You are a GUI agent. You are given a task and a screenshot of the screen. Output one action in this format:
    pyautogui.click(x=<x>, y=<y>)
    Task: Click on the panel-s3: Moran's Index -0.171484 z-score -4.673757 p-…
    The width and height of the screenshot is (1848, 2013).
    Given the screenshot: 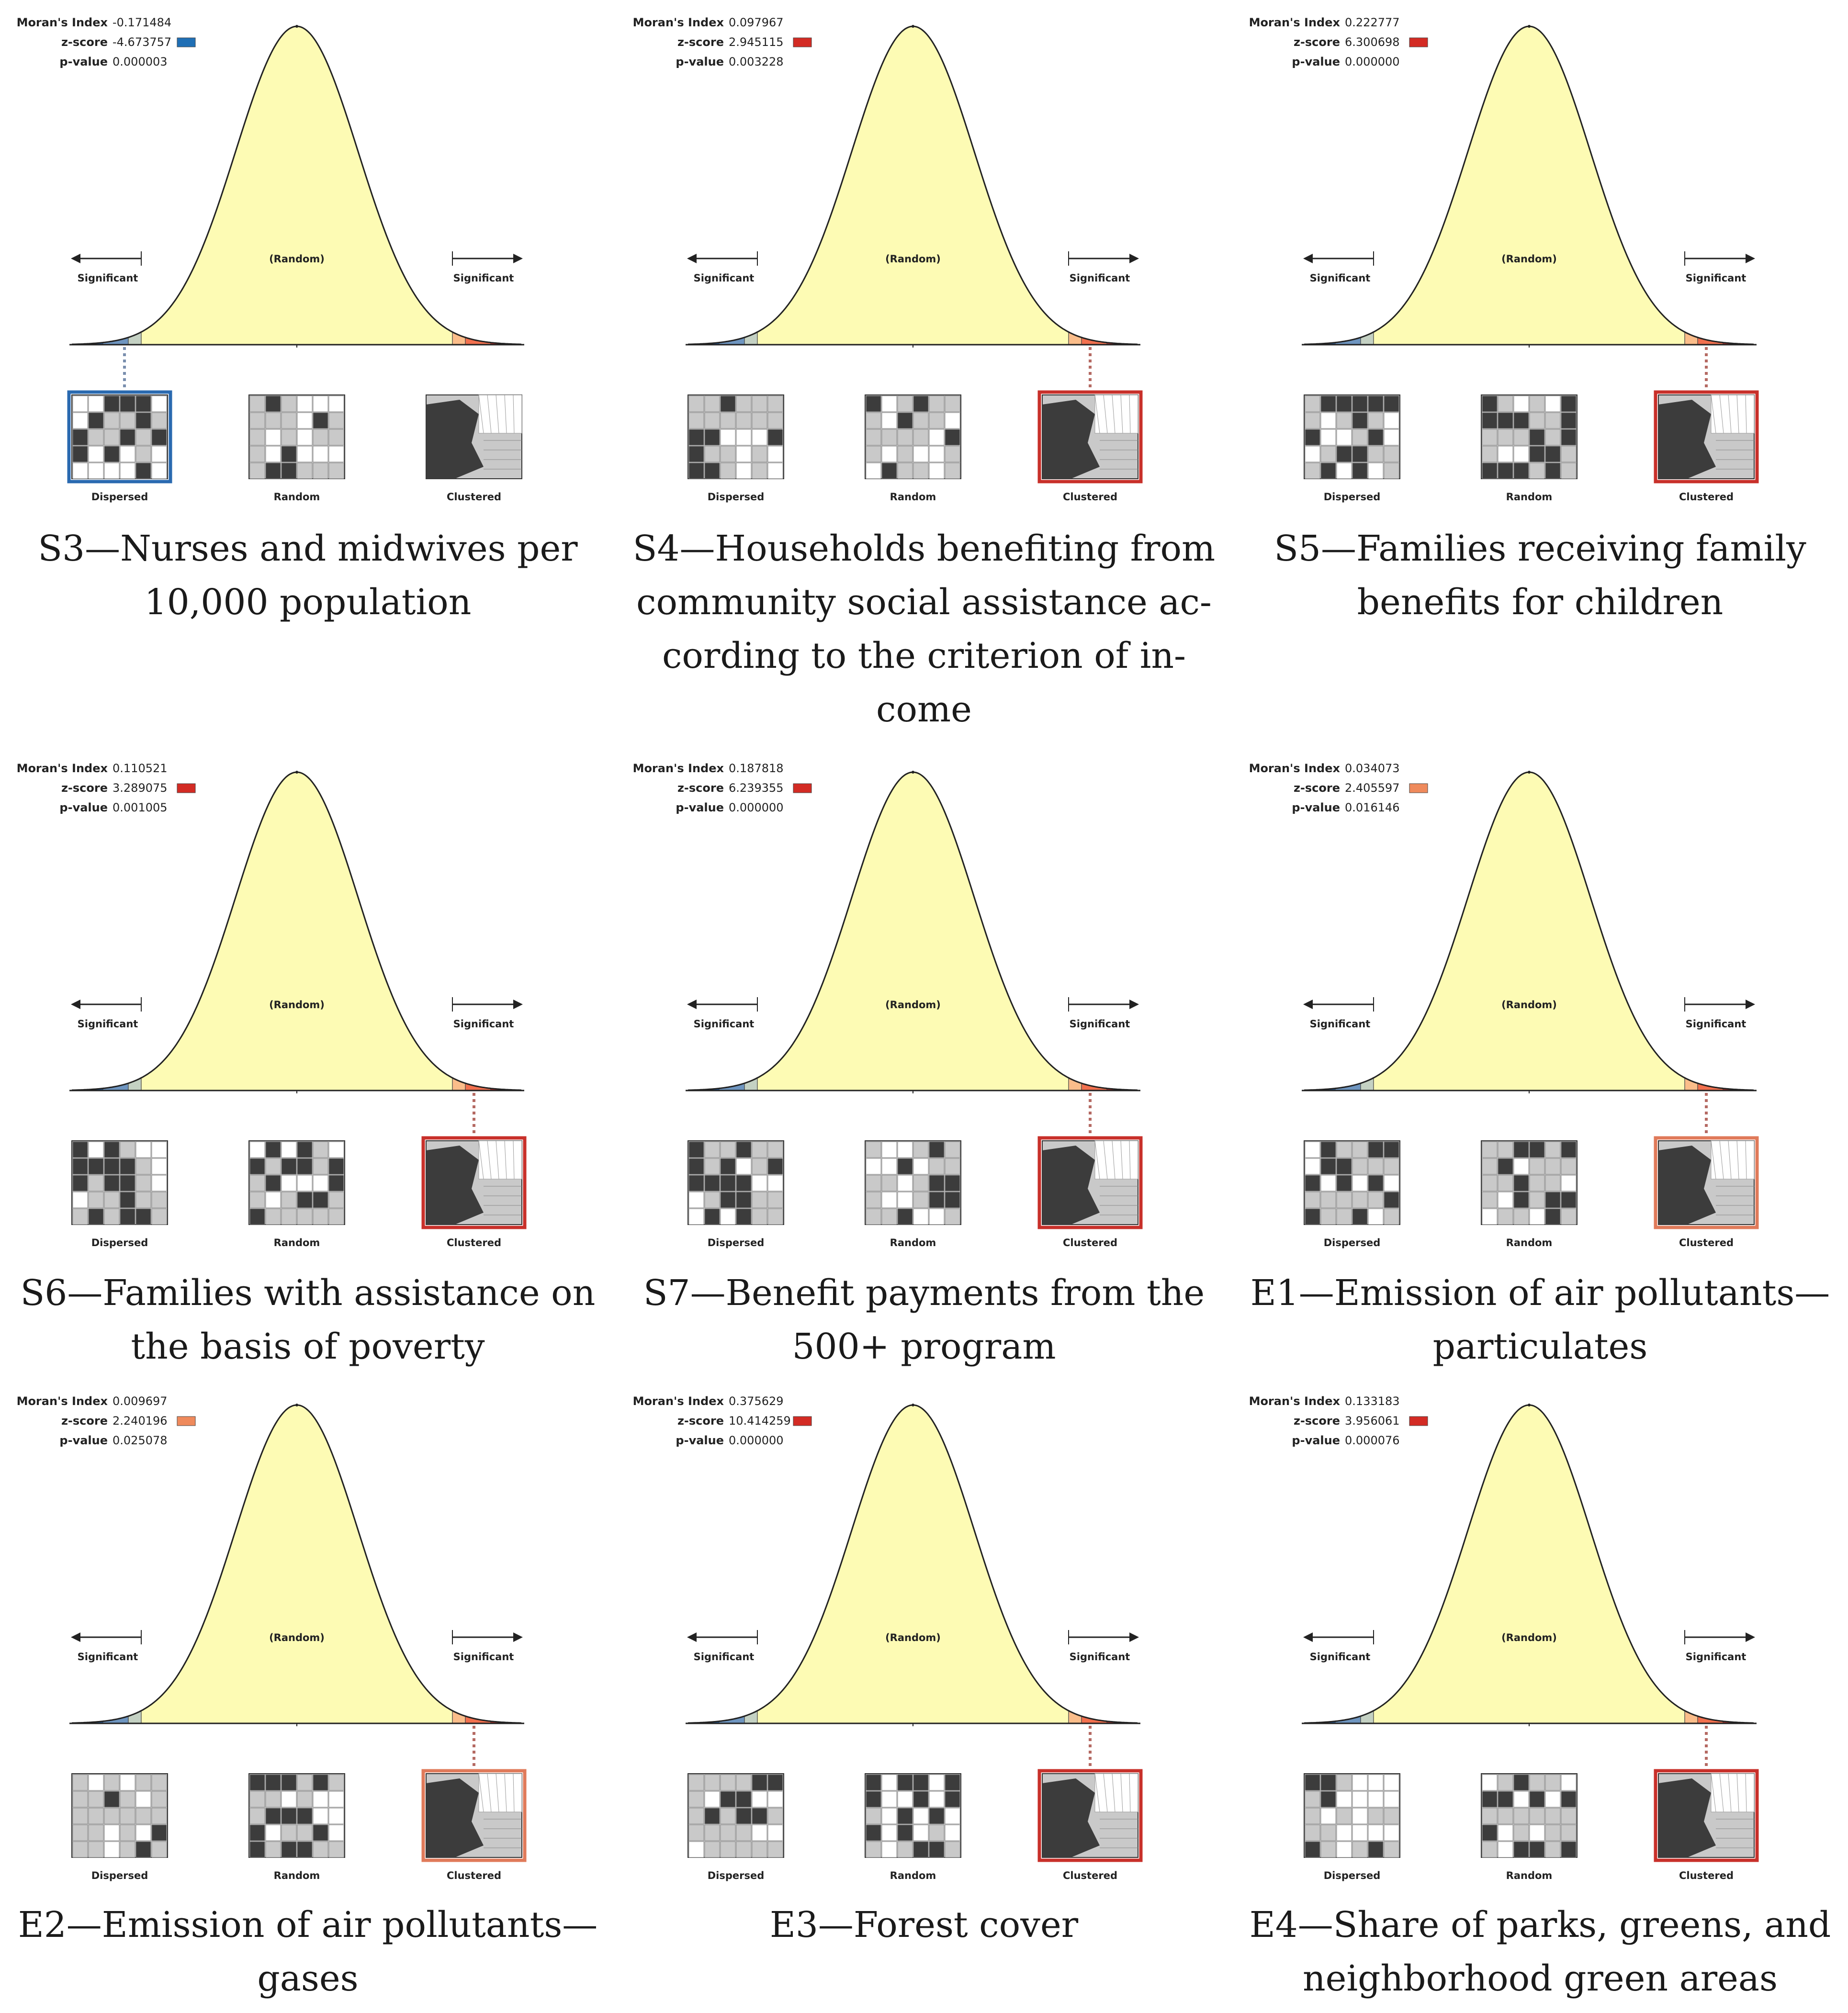 What is the action you would take?
    pyautogui.click(x=308, y=317)
    